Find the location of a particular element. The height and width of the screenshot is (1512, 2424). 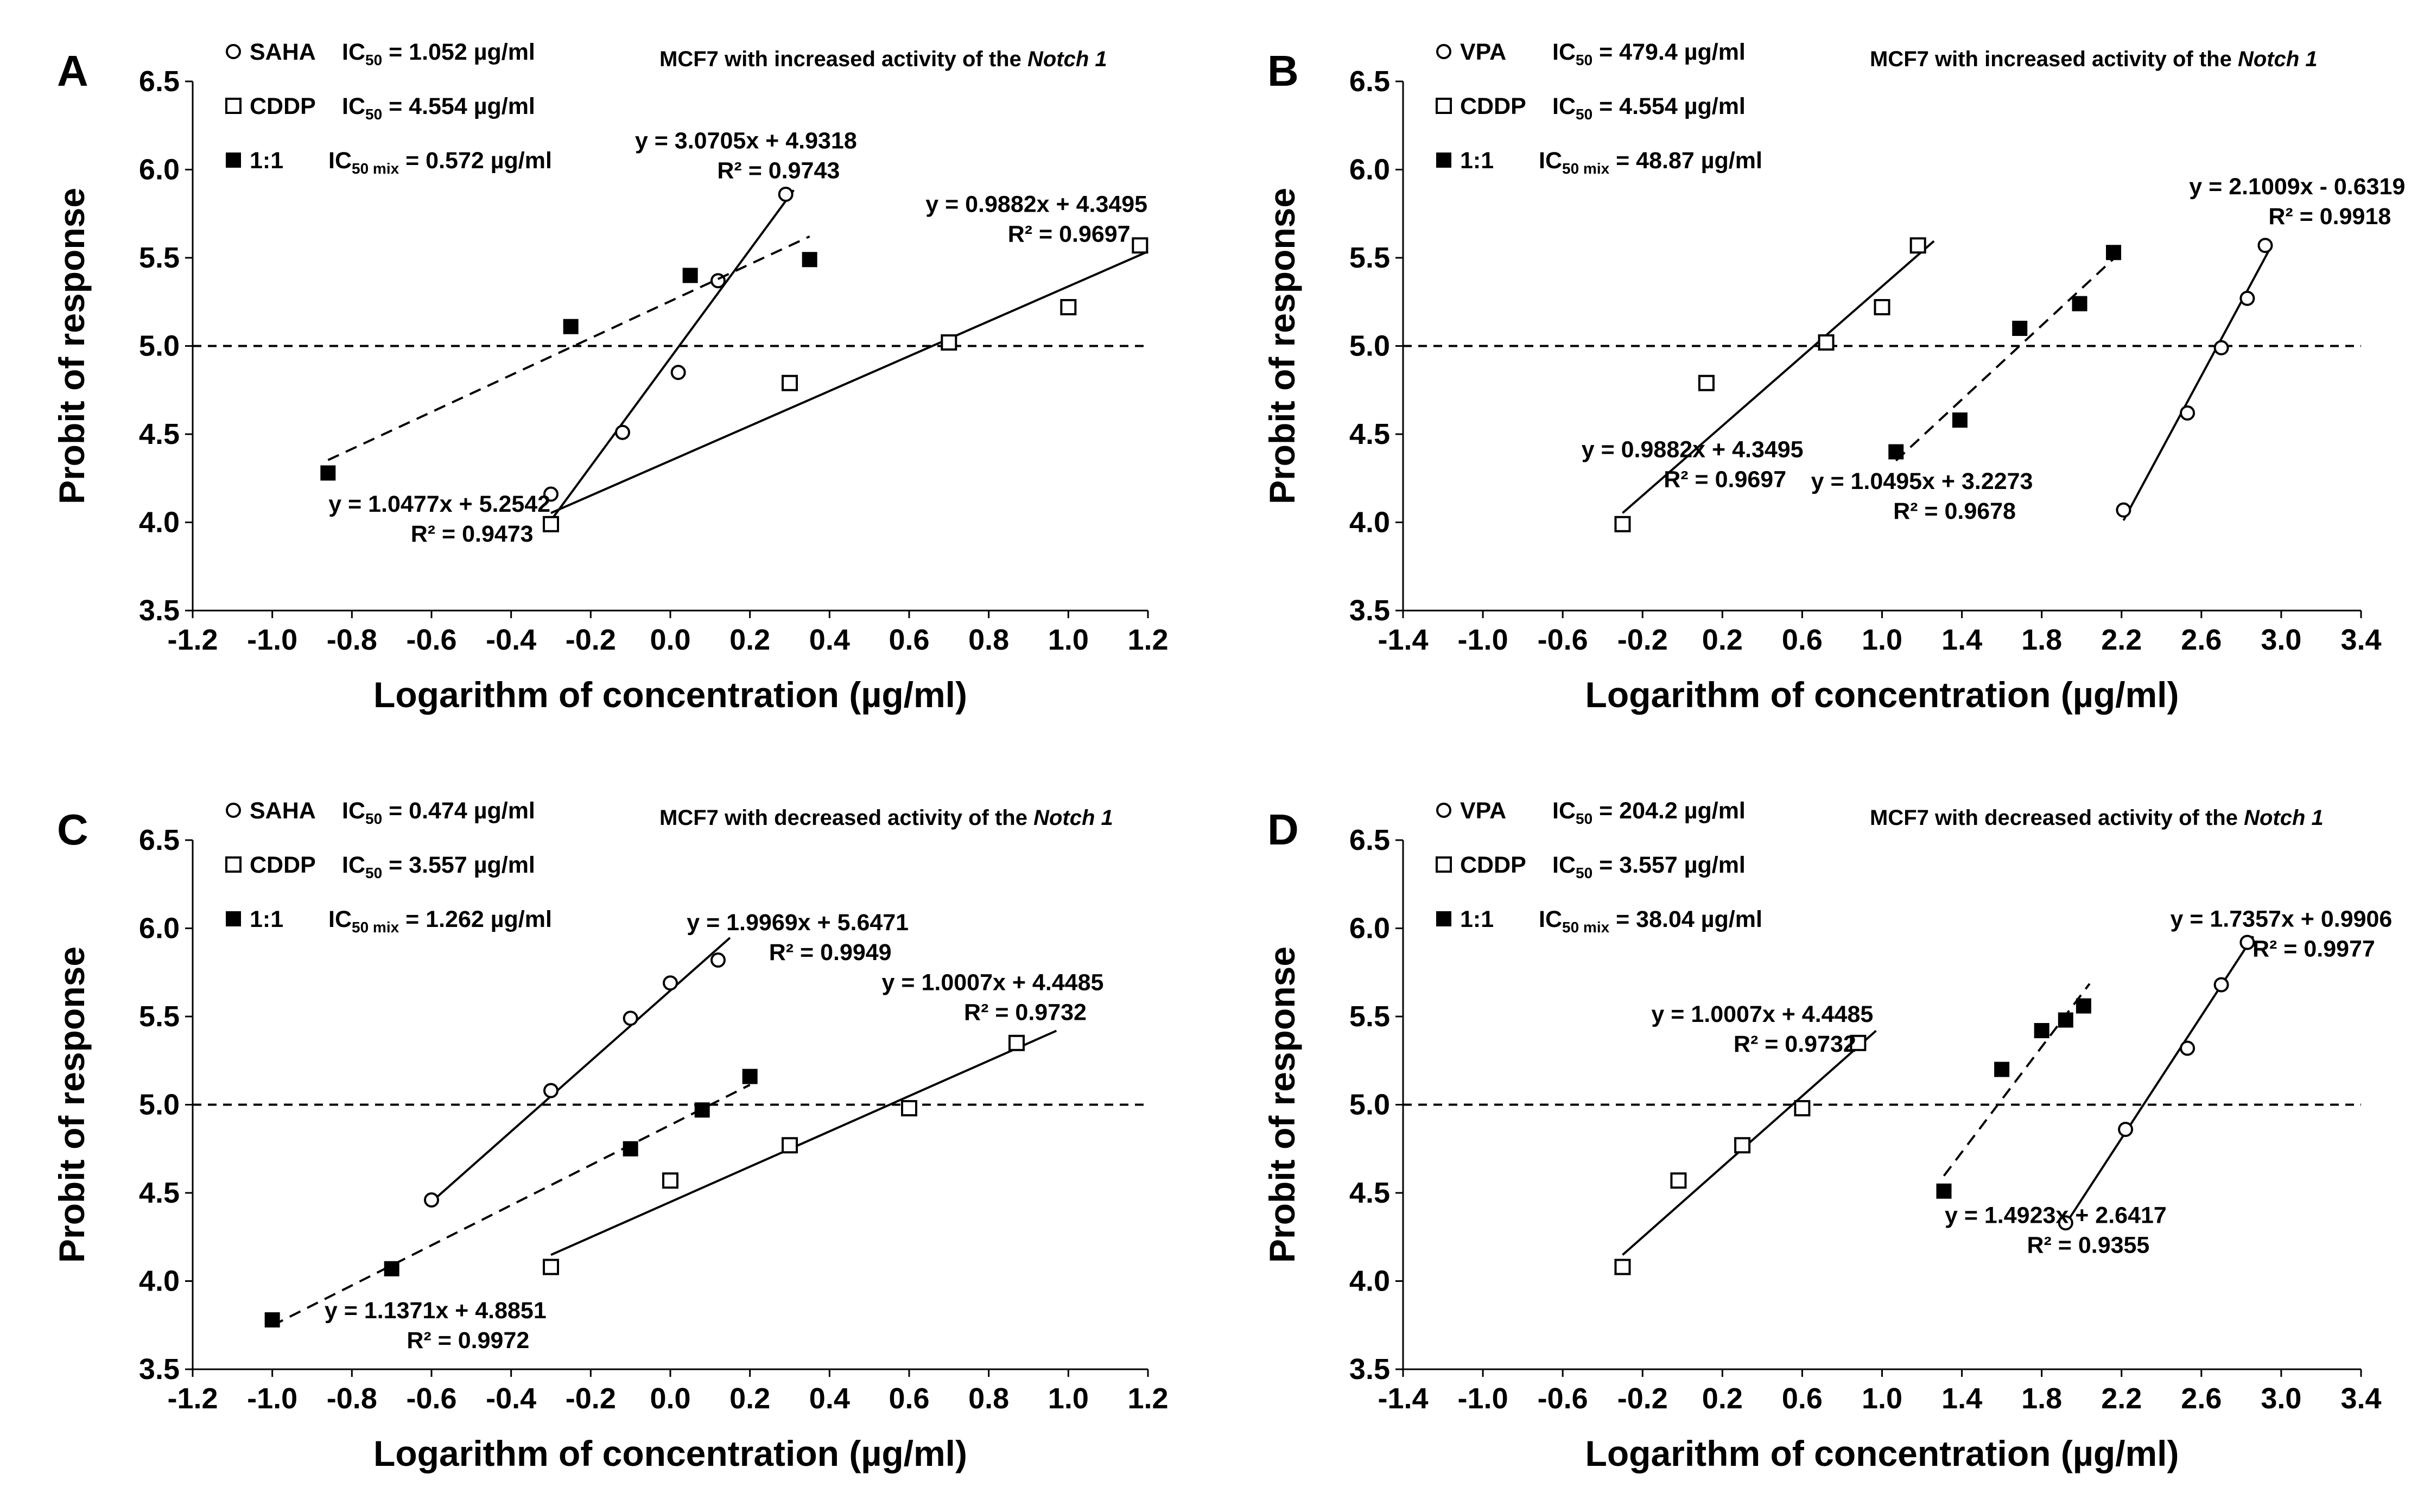

fit-r-squared: R² = 0.9732 is located at coordinates (1795, 1044).